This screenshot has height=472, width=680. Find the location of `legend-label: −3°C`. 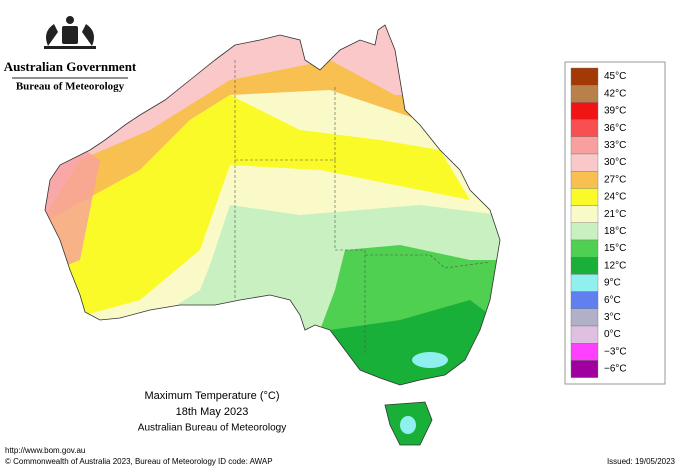

legend-label: −3°C is located at coordinates (615, 351).